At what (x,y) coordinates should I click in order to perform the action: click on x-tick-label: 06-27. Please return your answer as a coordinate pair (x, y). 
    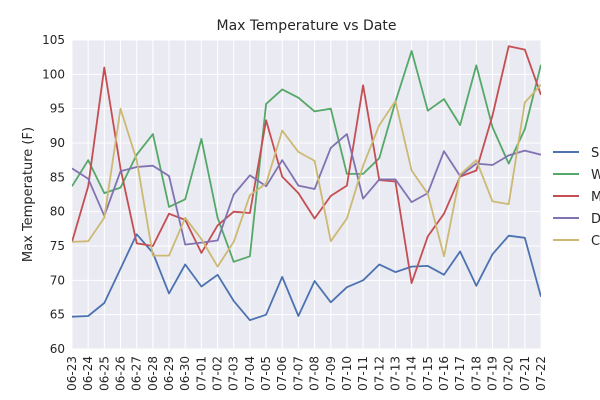
    Looking at the image, I should click on (137, 373).